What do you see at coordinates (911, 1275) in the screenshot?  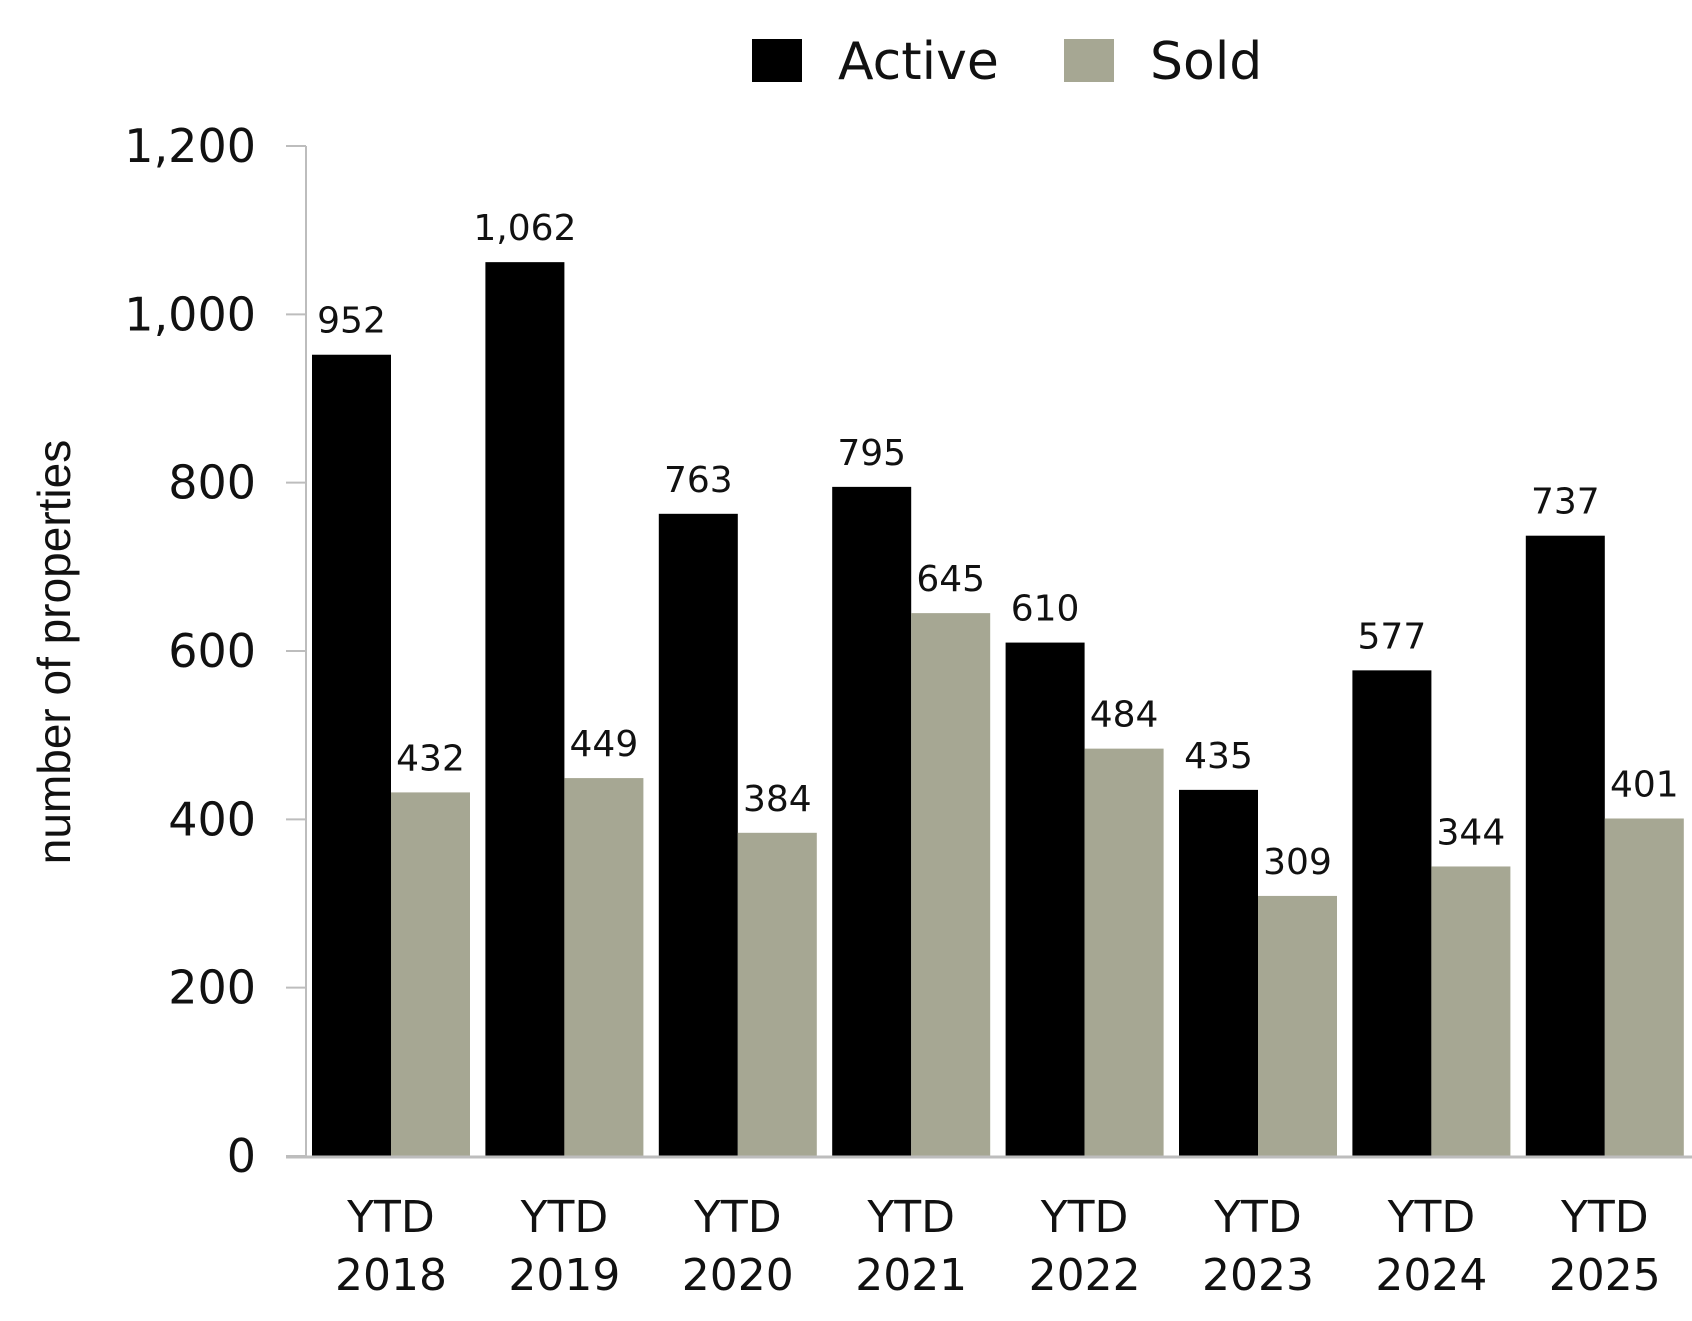 I see `x-category-label-line2: 2021` at bounding box center [911, 1275].